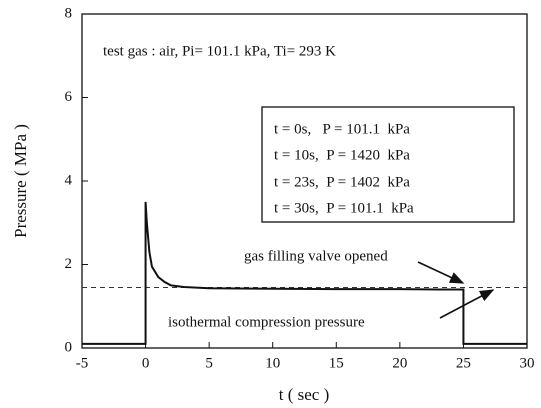 Image resolution: width=541 pixels, height=408 pixels. What do you see at coordinates (342, 182) in the screenshot?
I see `info-line: t = 23s, P = 1402 kPa` at bounding box center [342, 182].